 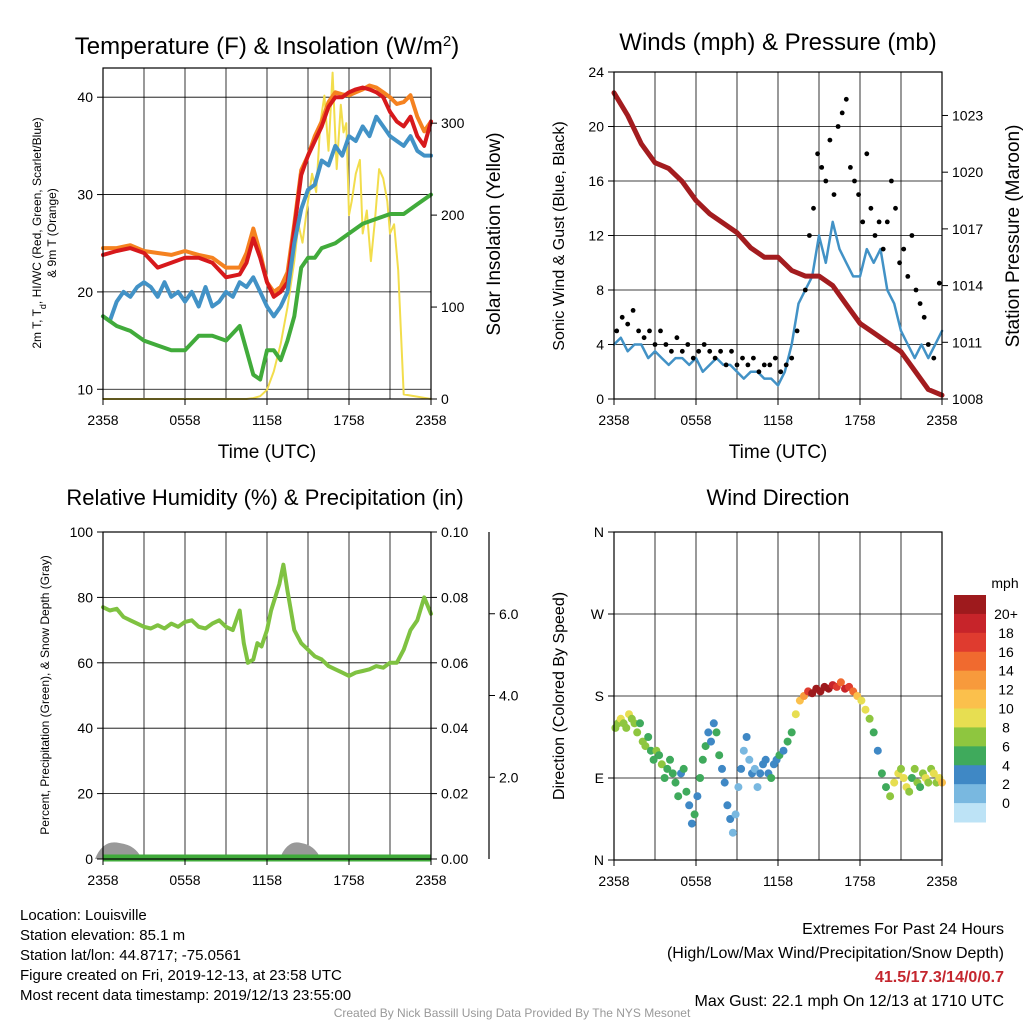 What do you see at coordinates (967, 286) in the screenshot?
I see `y2-tick-label: 1014` at bounding box center [967, 286].